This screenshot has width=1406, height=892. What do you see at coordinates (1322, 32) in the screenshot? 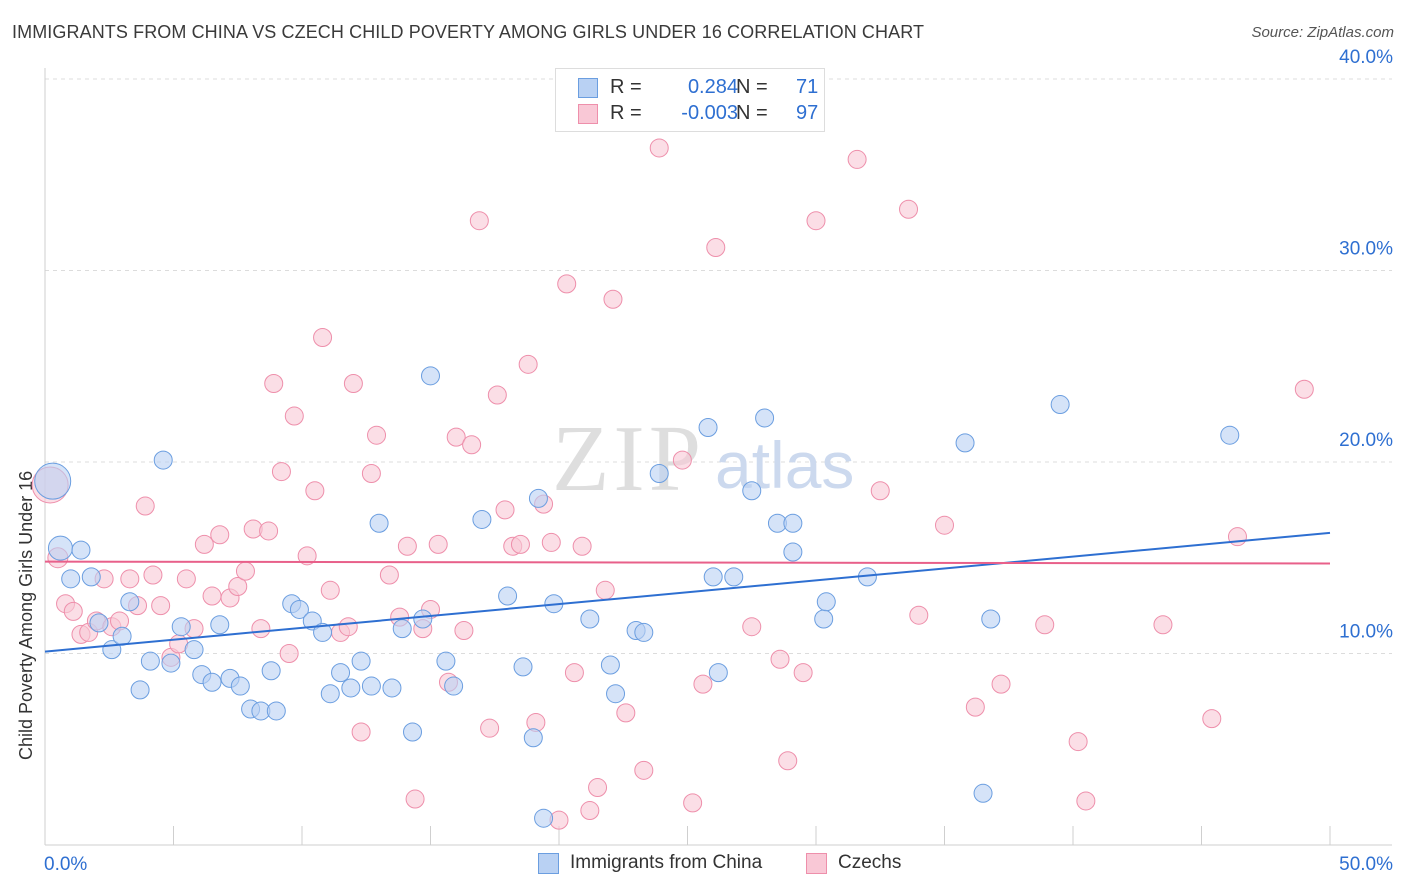
I see `source-note: Source: ZipAtlas.com` at bounding box center [1322, 32].